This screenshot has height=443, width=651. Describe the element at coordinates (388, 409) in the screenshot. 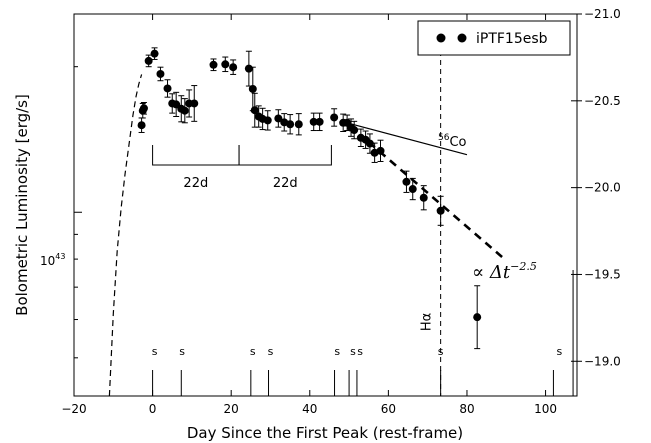

I see `x-tick-label-4: 60` at that location.